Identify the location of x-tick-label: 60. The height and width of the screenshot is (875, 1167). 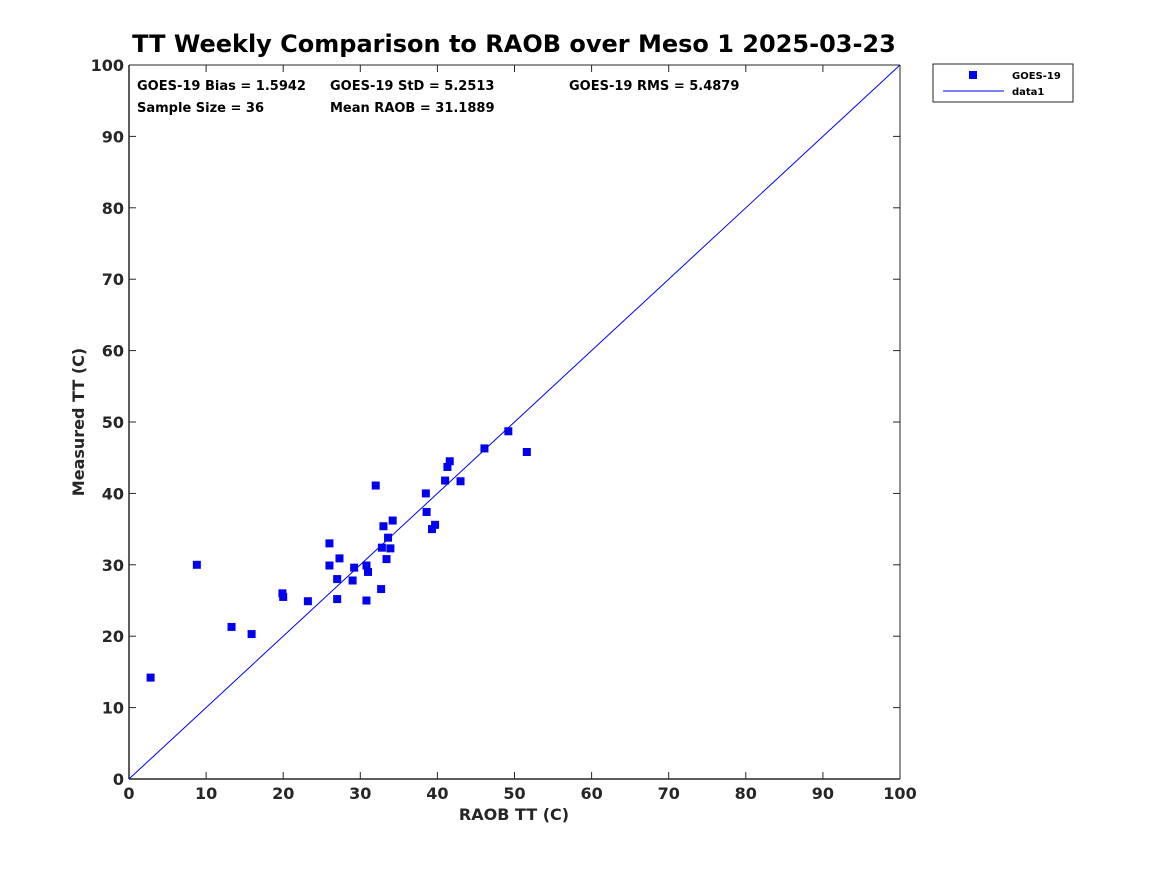
(591, 793).